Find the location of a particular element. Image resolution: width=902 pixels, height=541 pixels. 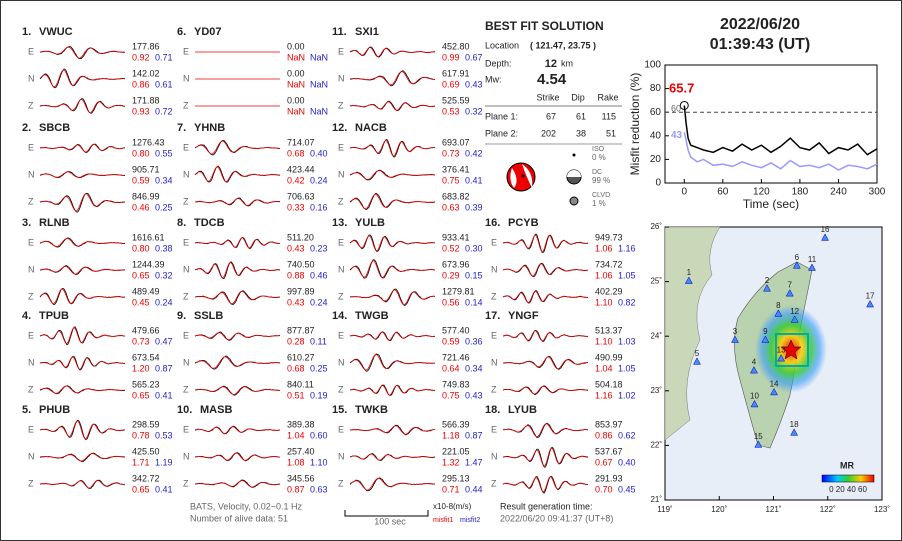

misfit1: 0.53 is located at coordinates (451, 111).